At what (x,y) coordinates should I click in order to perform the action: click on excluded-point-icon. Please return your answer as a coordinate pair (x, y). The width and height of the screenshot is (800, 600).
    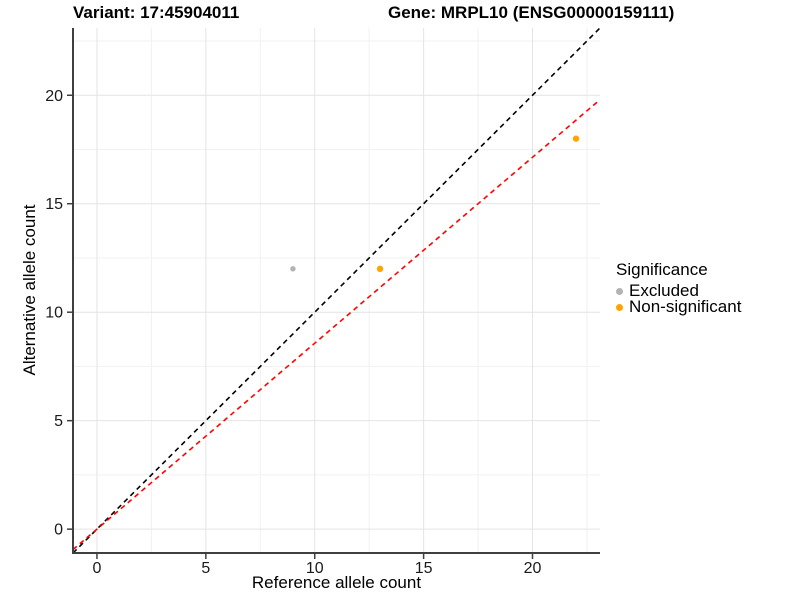
    Looking at the image, I should click on (619, 291).